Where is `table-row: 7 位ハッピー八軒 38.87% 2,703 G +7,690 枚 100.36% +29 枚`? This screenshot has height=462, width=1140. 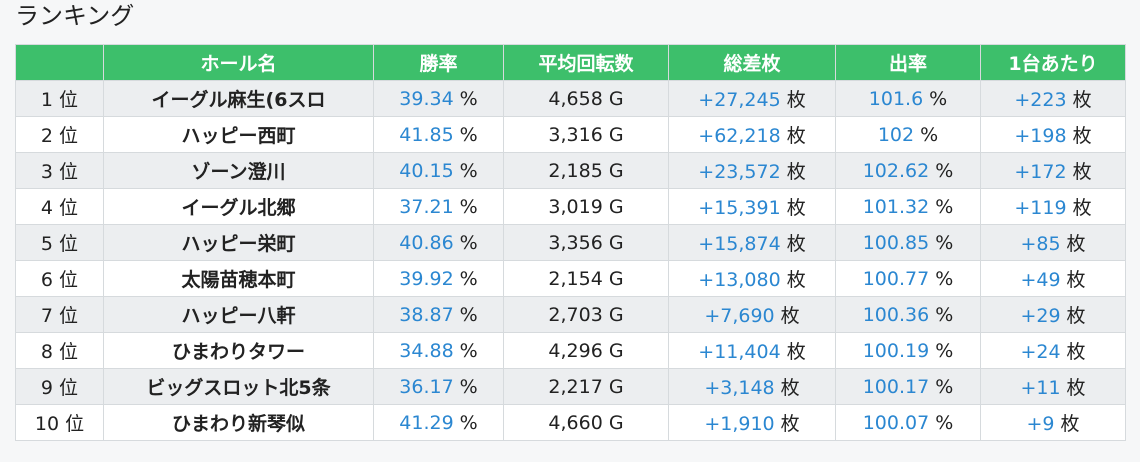 table-row: 7 位ハッピー八軒 38.87% 2,703 G +7,690 枚 100.36% +29 枚 is located at coordinates (570, 314).